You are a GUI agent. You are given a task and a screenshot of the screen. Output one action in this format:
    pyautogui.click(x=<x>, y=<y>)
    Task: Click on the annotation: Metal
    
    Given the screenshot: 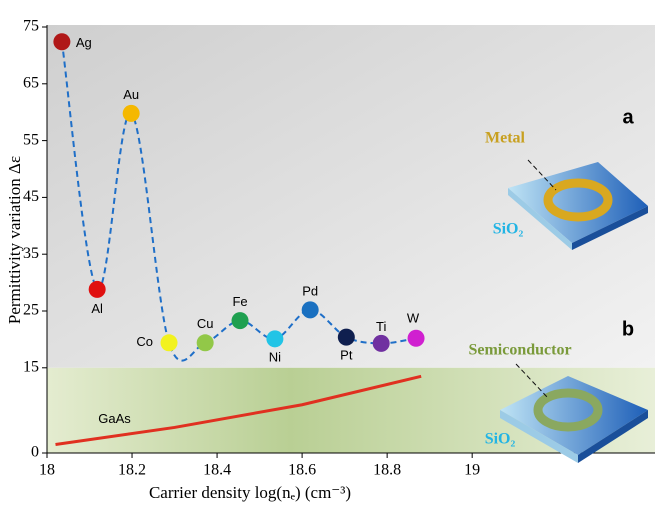 What is the action you would take?
    pyautogui.click(x=505, y=138)
    